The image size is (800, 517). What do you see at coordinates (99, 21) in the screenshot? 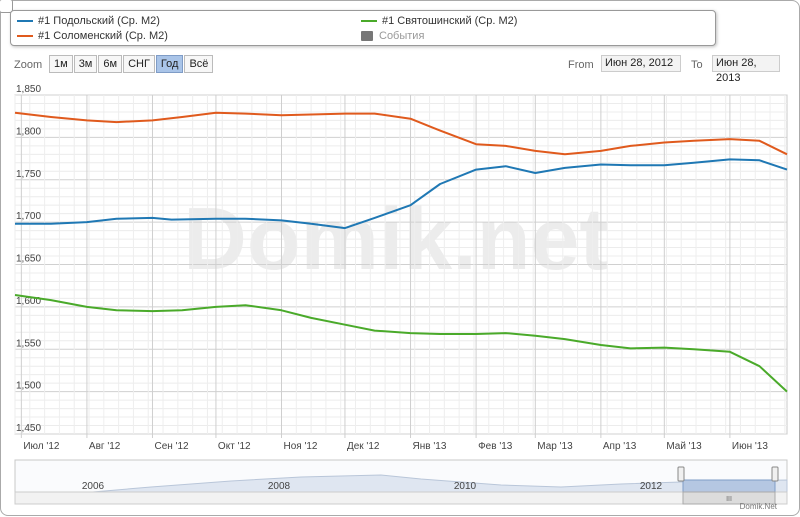
I see `legend-label-podolsky: #1 Подольский (Ср. М2)` at bounding box center [99, 21].